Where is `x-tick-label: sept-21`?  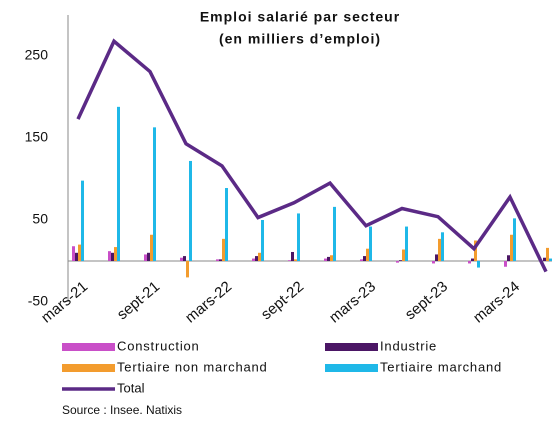 x-tick-label: sept-21 is located at coordinates (138, 300).